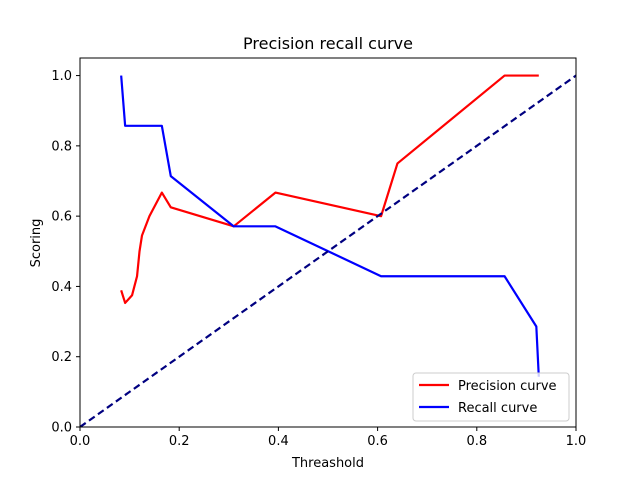 This screenshot has width=640, height=480. What do you see at coordinates (61, 357) in the screenshot?
I see `y-tick-label: 0.2` at bounding box center [61, 357].